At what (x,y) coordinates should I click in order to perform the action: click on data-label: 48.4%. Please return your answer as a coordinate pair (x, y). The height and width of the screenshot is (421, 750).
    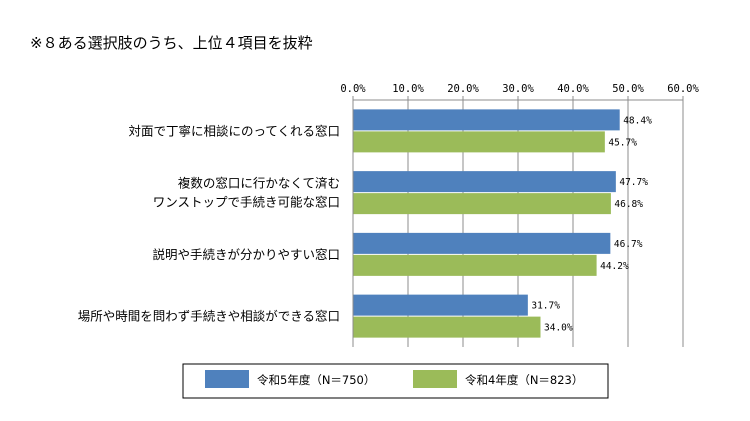
    Looking at the image, I should click on (637, 120).